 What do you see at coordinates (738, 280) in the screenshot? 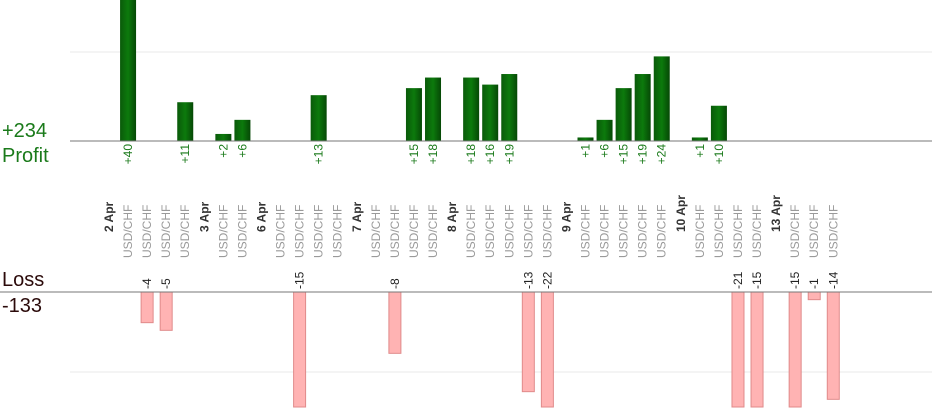
I see `loss-value-label: -21` at bounding box center [738, 280].